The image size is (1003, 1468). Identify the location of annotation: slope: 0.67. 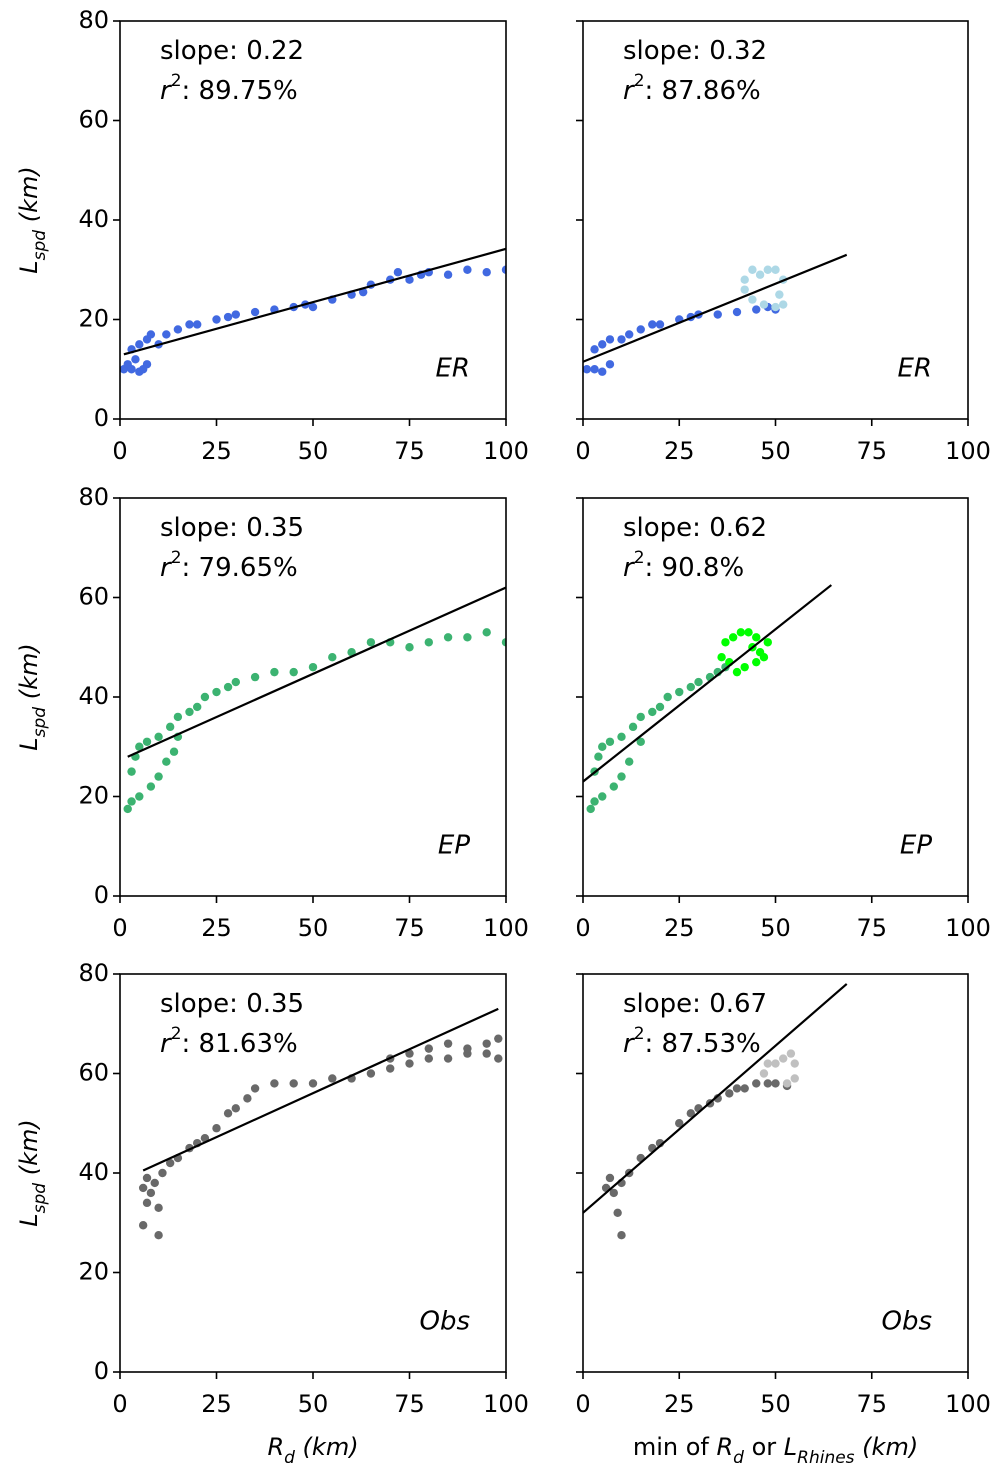
(695, 1004).